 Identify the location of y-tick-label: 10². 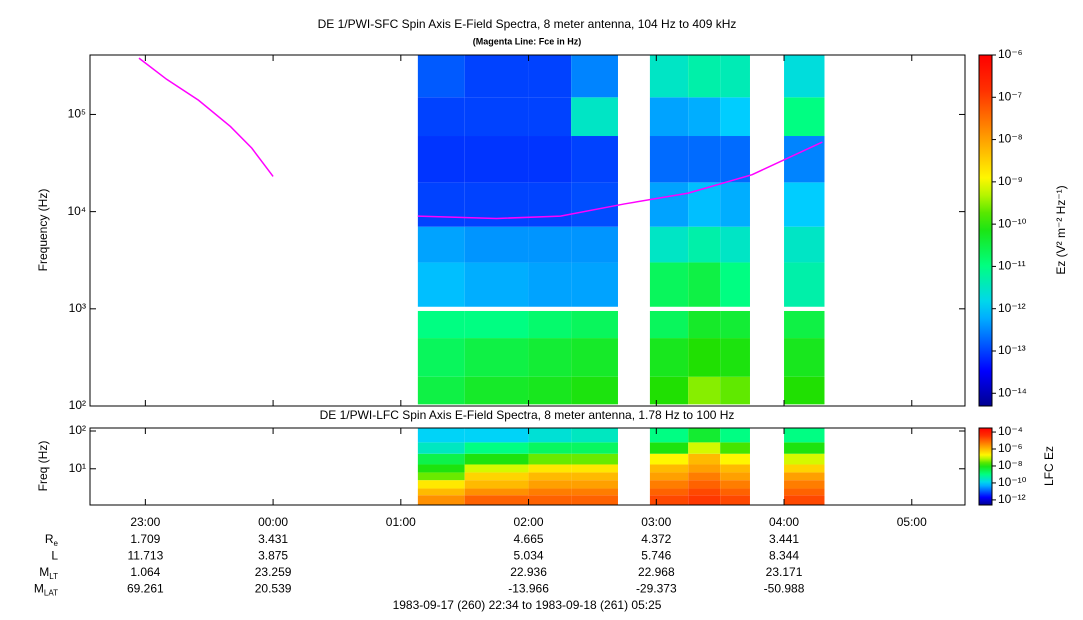
(77, 430).